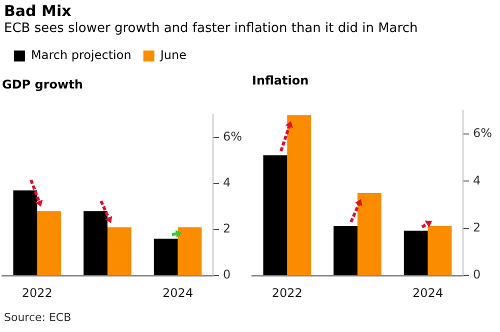 This screenshot has height=332, width=500. What do you see at coordinates (211, 28) in the screenshot?
I see `text: ECB sees slower growth and faster inflation than it did in March` at bounding box center [211, 28].